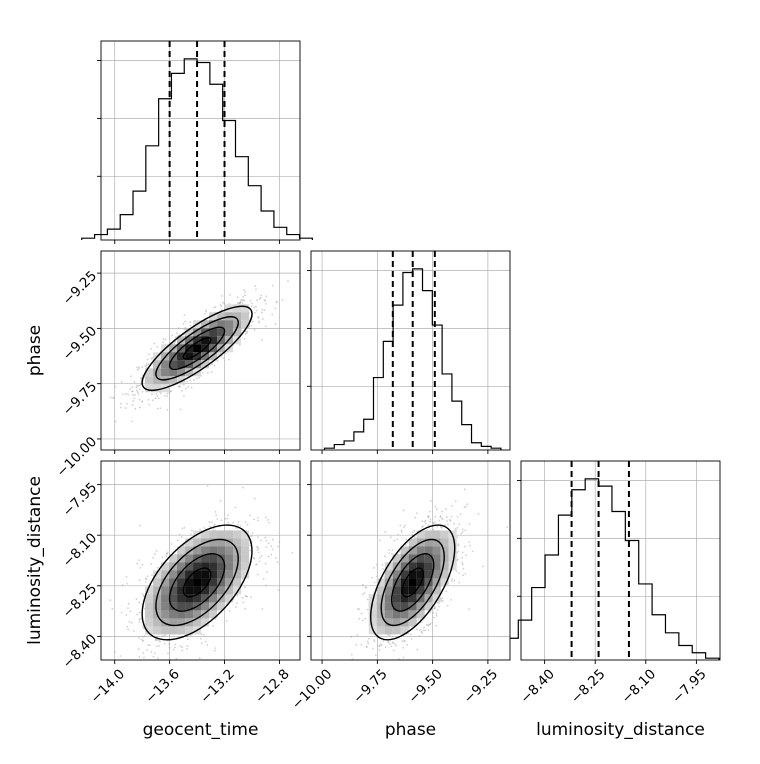  I want to click on tick-label-x-luminosity_distance-0: −8.40, so click(537, 686).